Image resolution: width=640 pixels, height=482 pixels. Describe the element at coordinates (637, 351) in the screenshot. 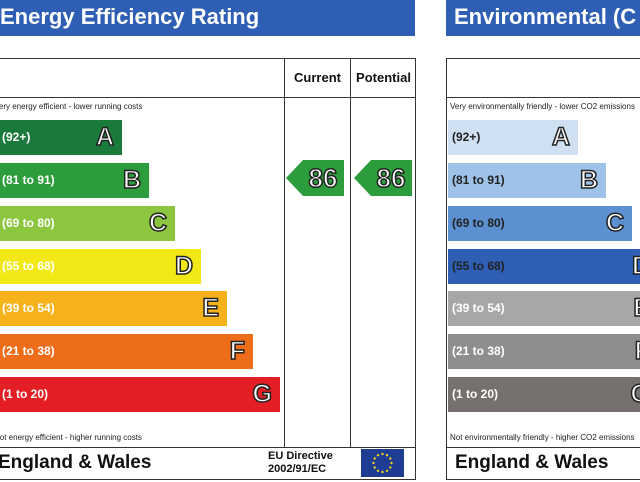

I see `environmental-band-letter: F` at that location.